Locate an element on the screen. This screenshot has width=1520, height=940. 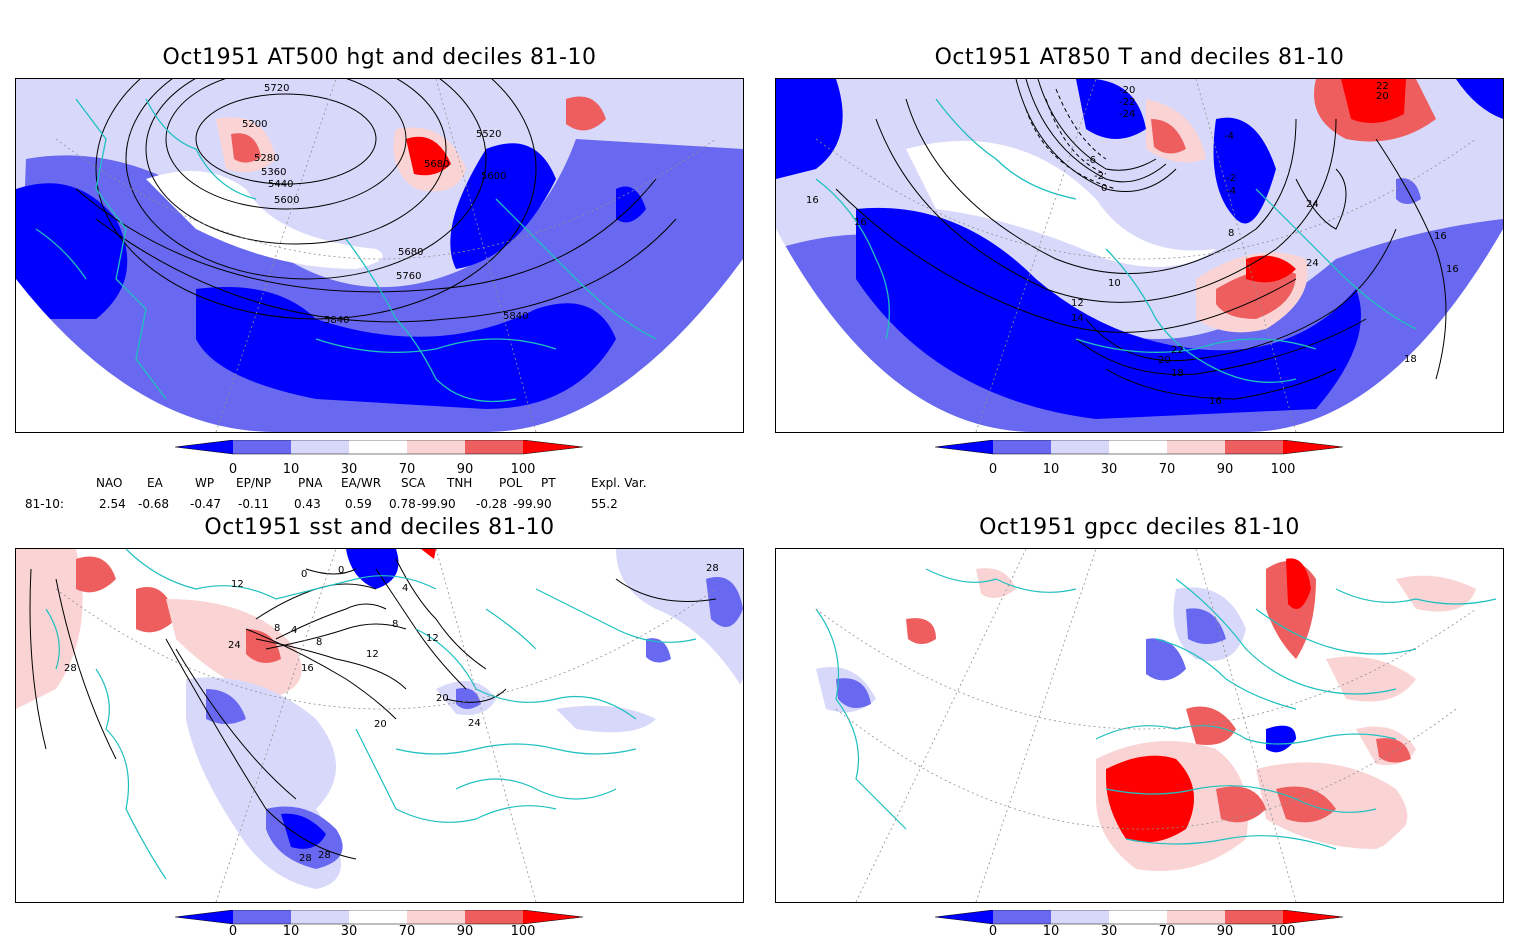
colorbar-bottom-right: 0 10 30 70 90 100 is located at coordinates (1139, 924).